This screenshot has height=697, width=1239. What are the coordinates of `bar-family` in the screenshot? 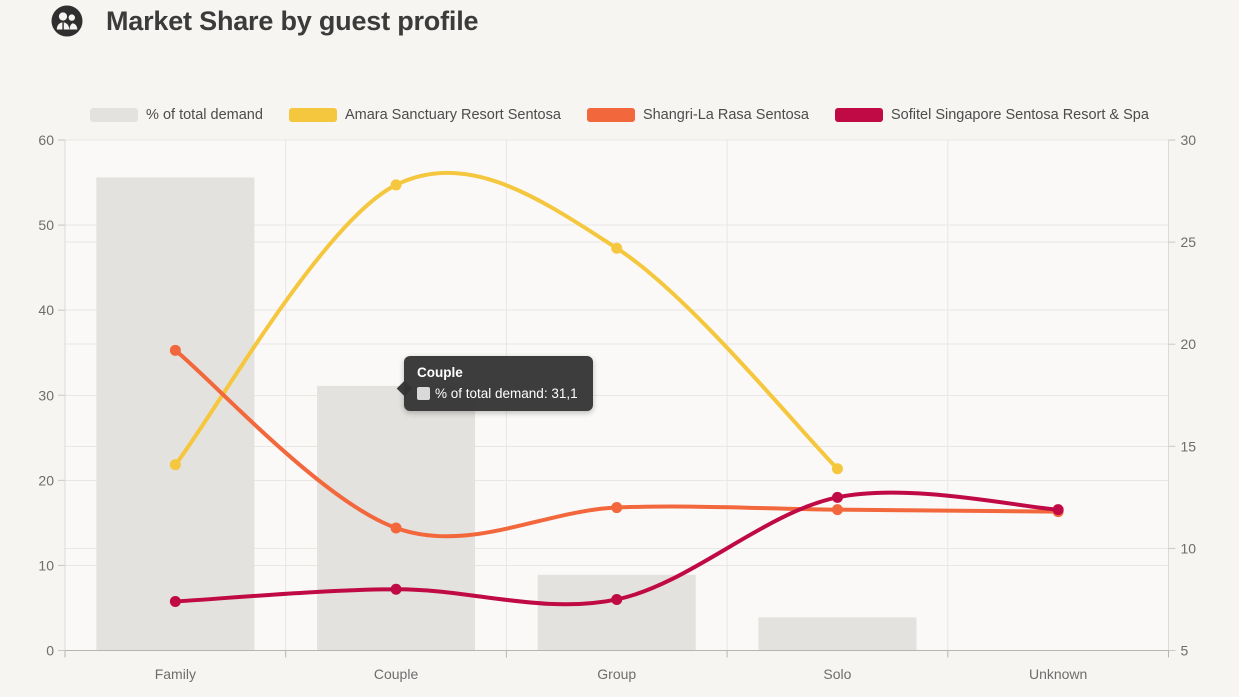 It's located at (175, 414).